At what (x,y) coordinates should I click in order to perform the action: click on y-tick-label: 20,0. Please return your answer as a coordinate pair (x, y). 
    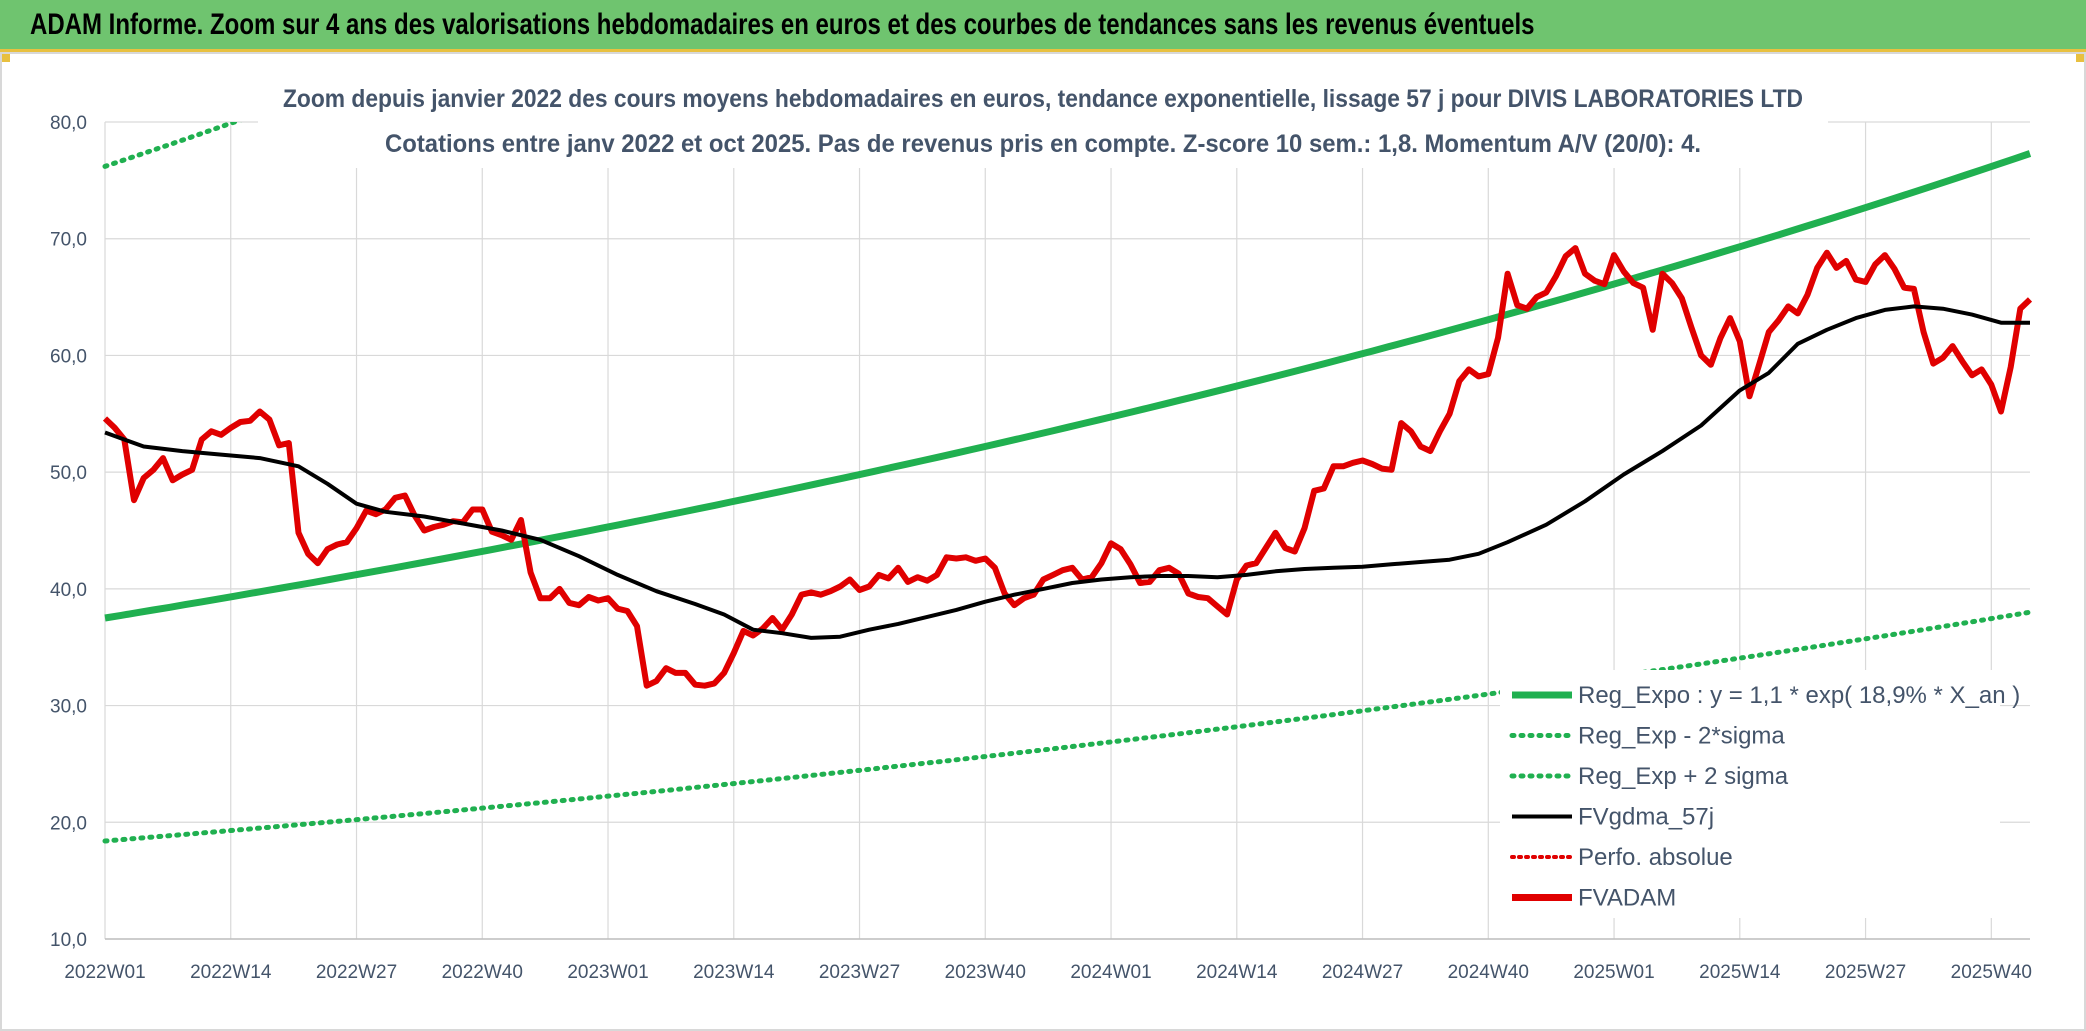
    Looking at the image, I should click on (68, 823).